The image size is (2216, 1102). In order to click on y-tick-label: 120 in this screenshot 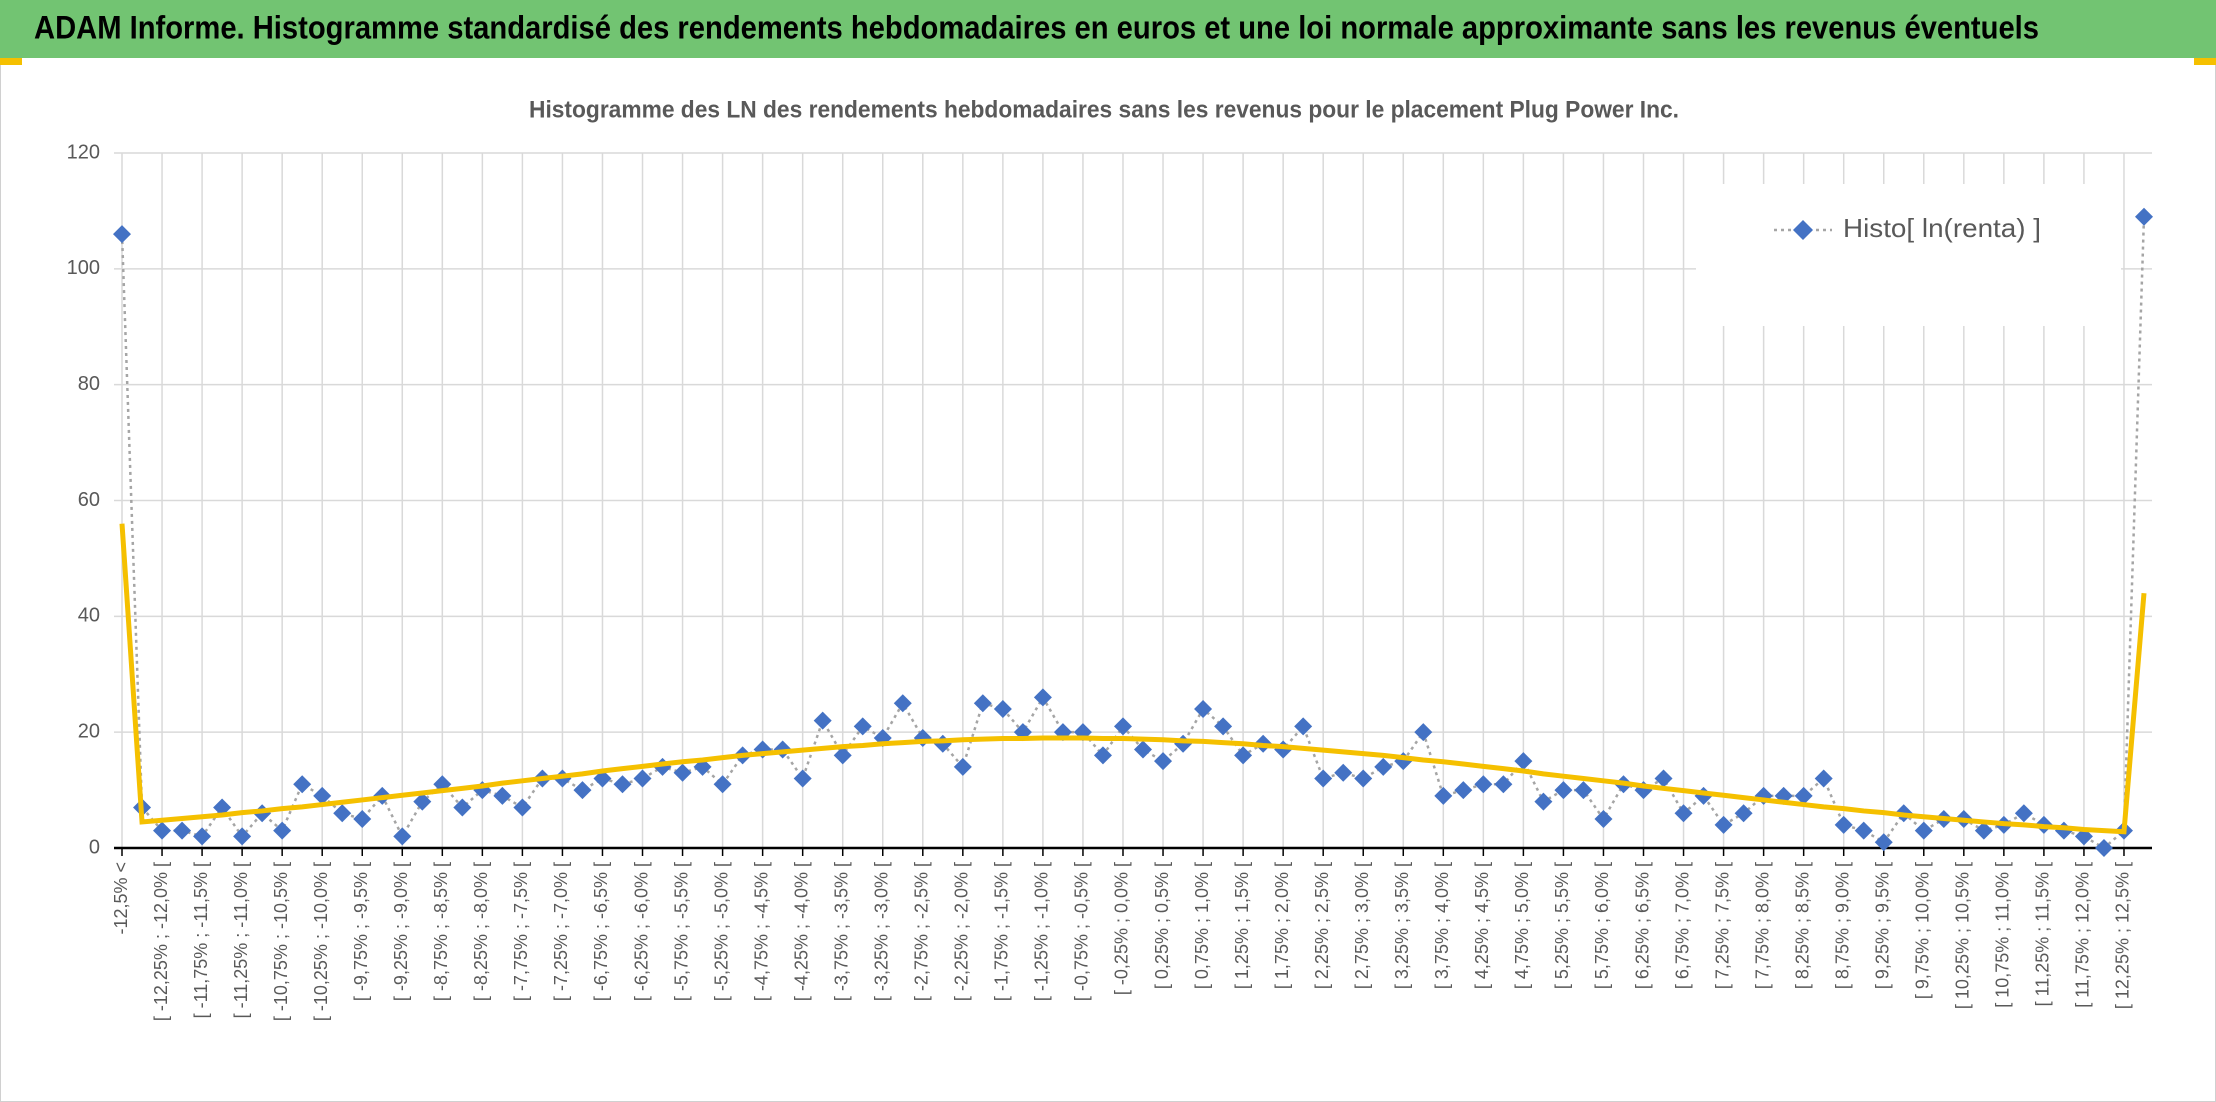, I will do `click(83, 152)`.